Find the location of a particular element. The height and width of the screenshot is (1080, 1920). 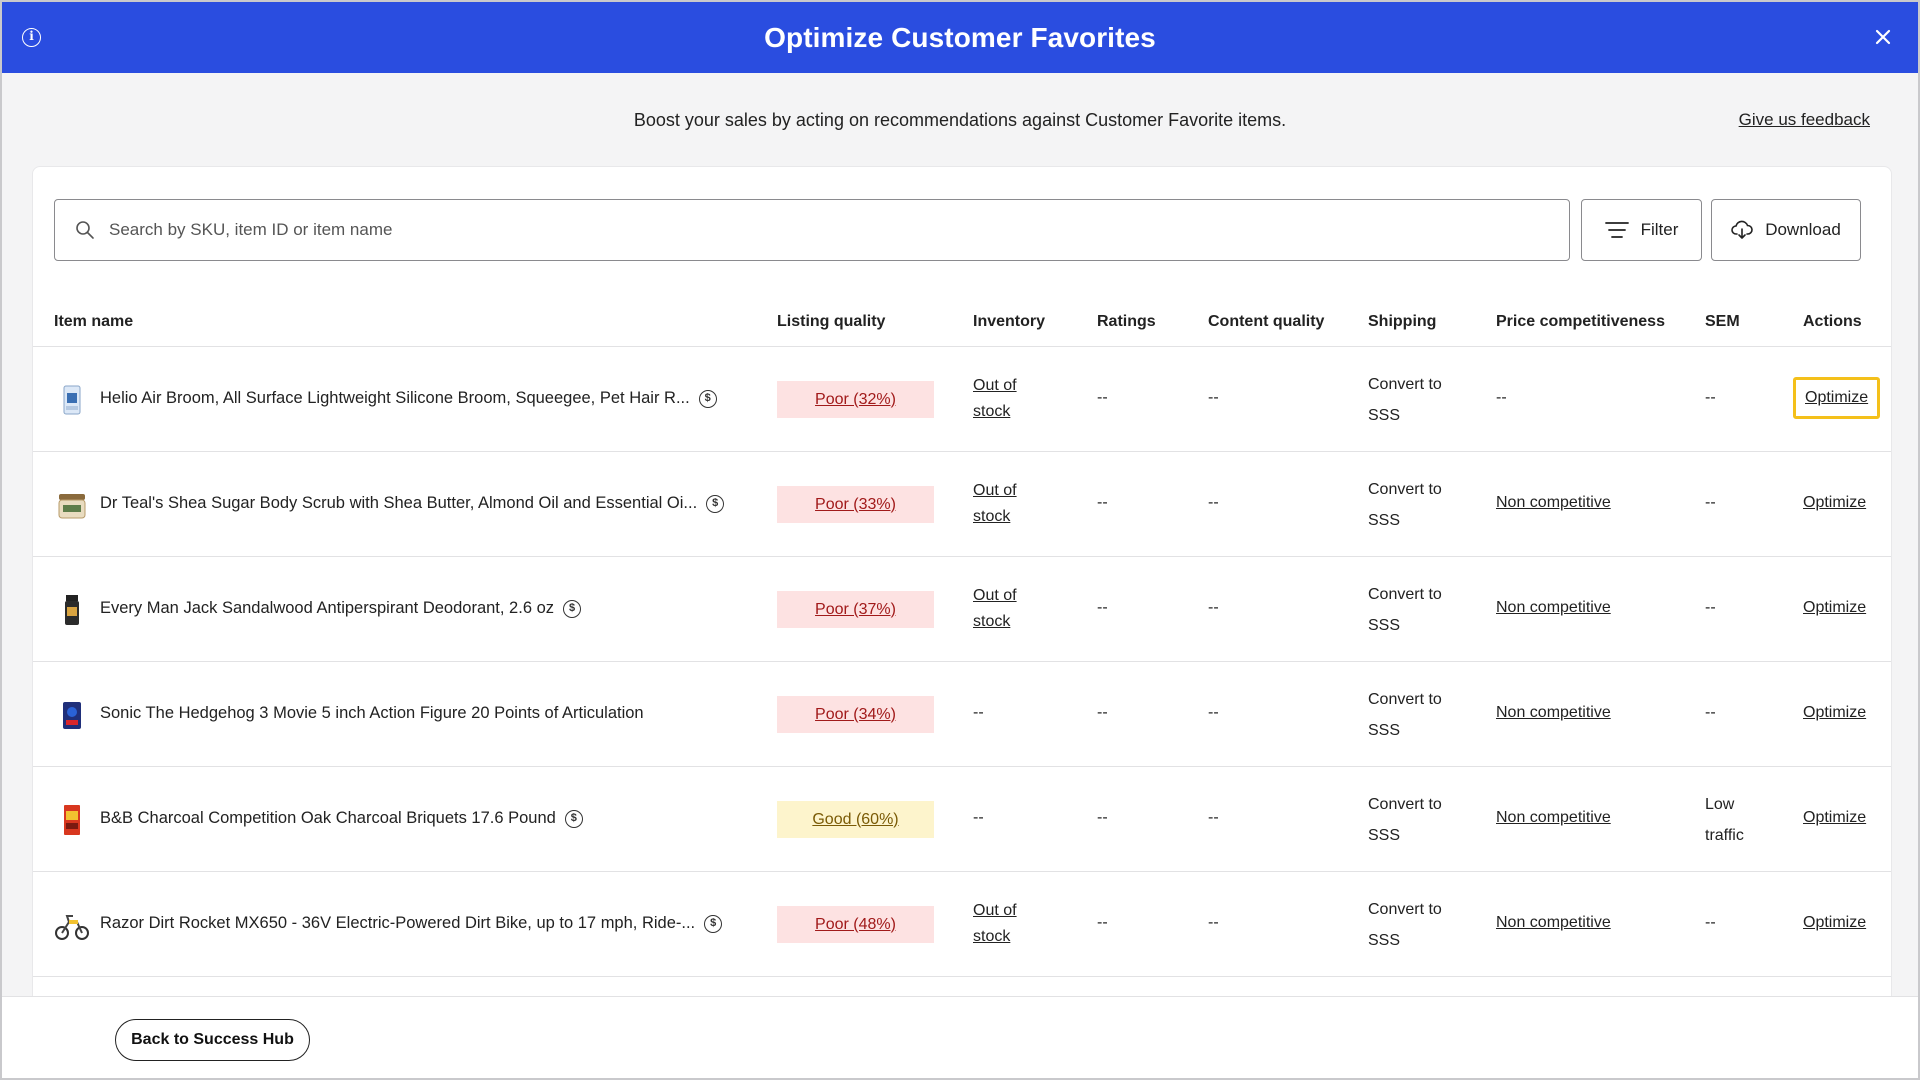

listing-quality-badge: Poor (34%) is located at coordinates (855, 714).